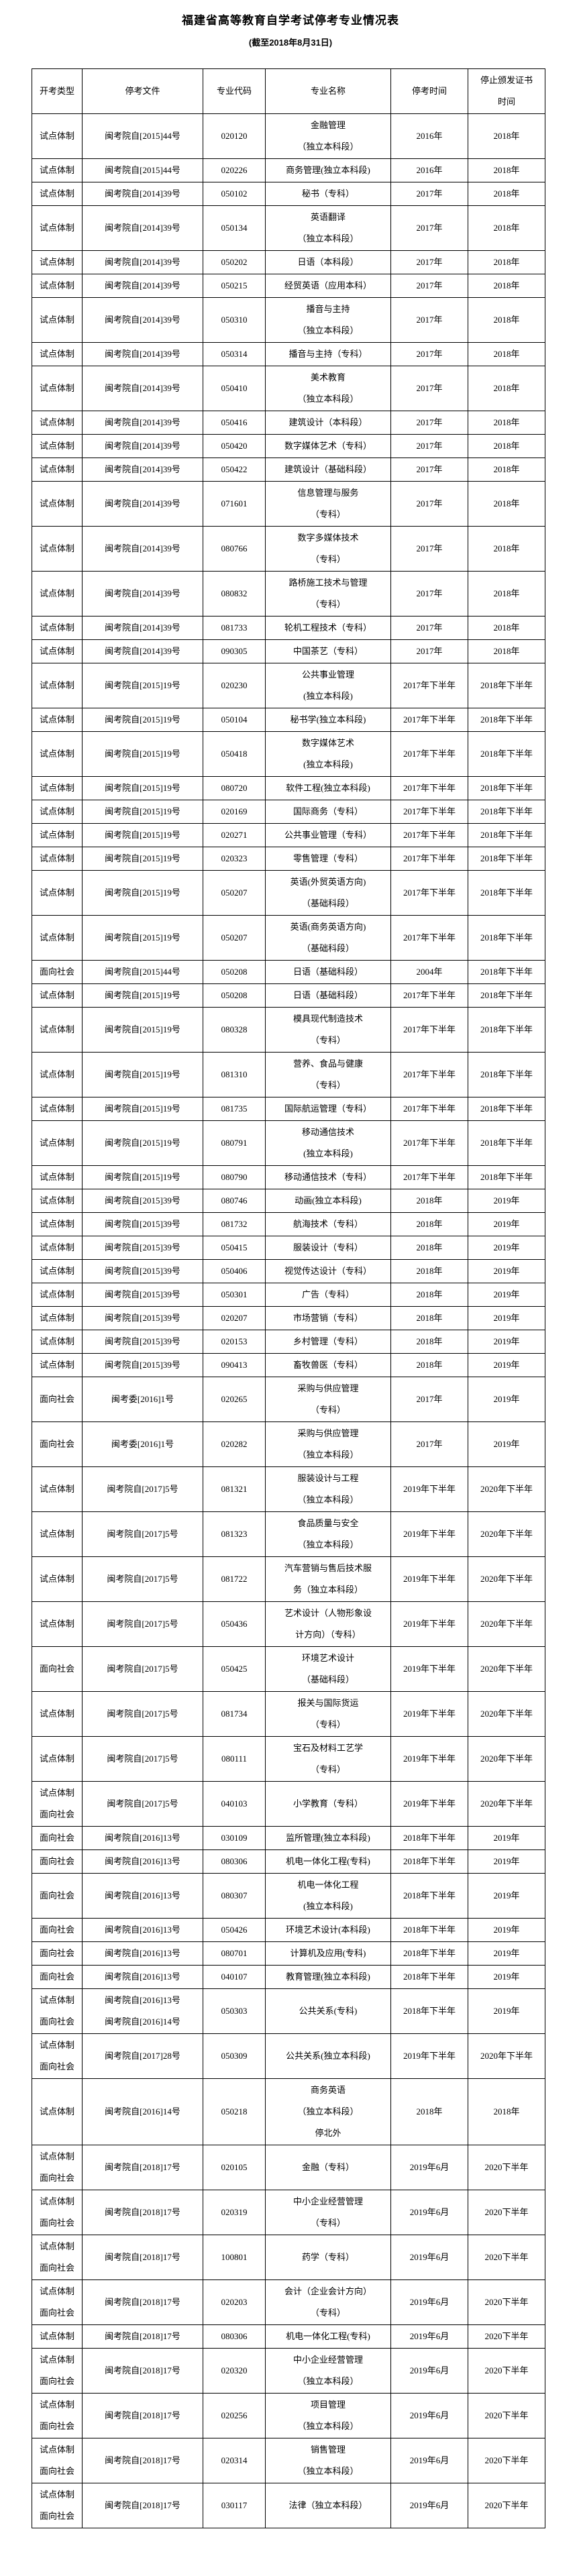 The height and width of the screenshot is (2576, 581). Describe the element at coordinates (235, 1318) in the screenshot. I see `cell: 020207` at that location.